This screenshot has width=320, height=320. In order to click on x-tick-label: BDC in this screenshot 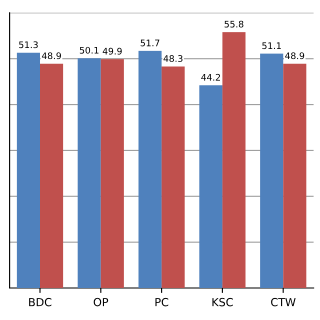, I will do `click(40, 302)`.